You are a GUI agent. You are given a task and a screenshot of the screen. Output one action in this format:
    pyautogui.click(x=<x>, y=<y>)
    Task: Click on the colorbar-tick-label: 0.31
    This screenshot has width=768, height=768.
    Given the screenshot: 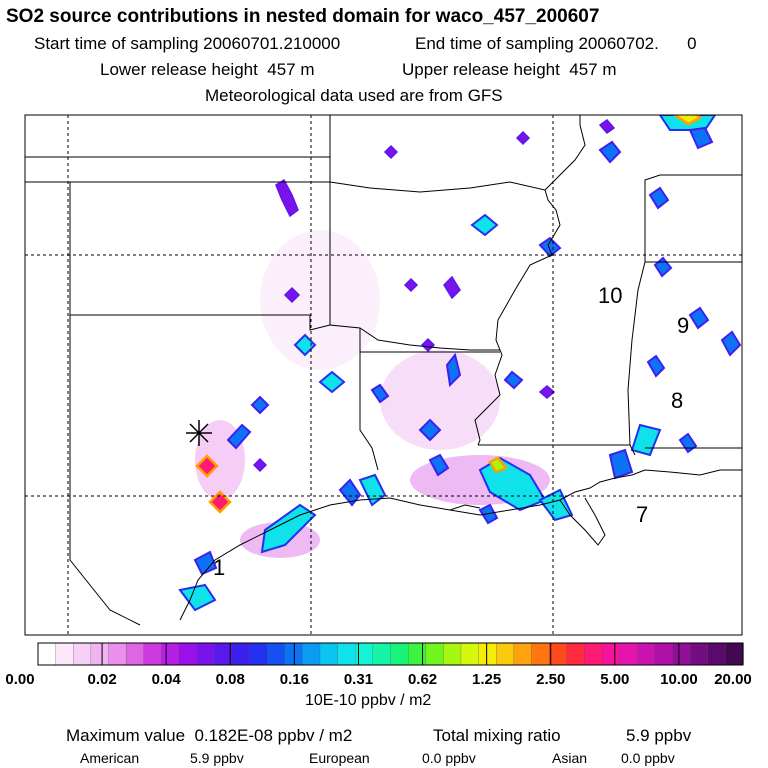 What is the action you would take?
    pyautogui.click(x=358, y=679)
    